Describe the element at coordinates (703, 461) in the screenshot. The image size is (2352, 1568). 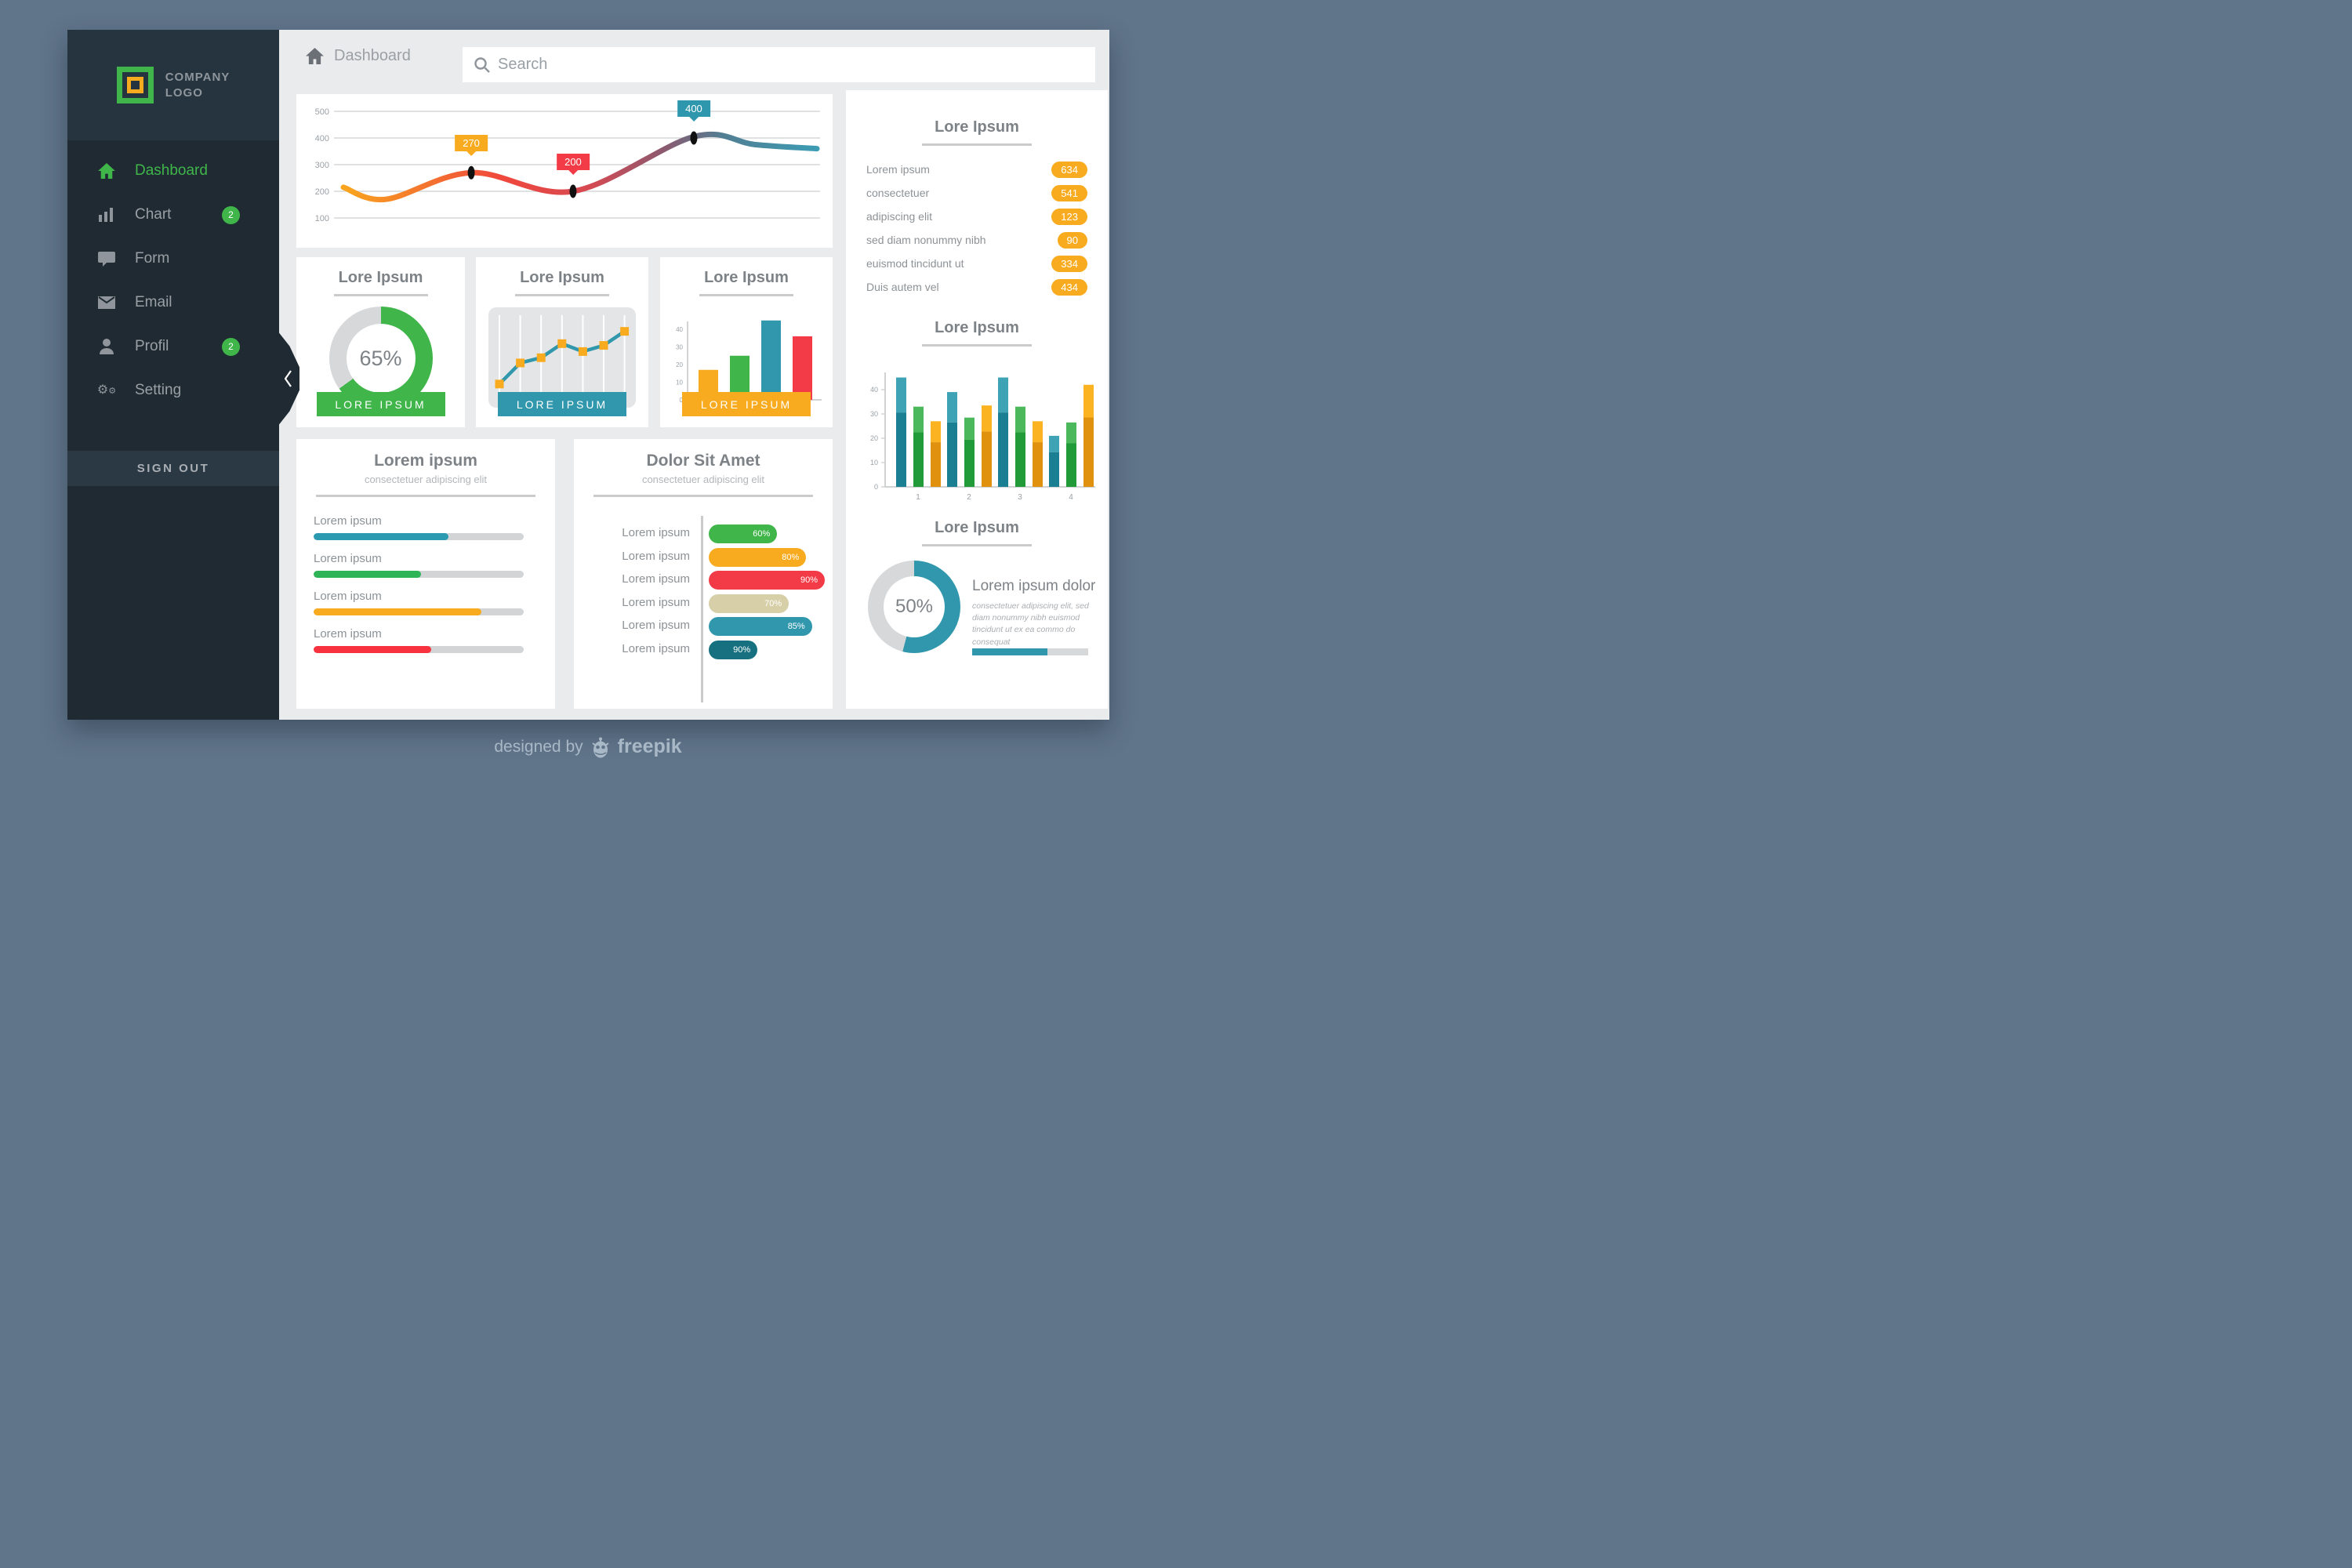
I see `panel-title: Dolor Sit Amet` at that location.